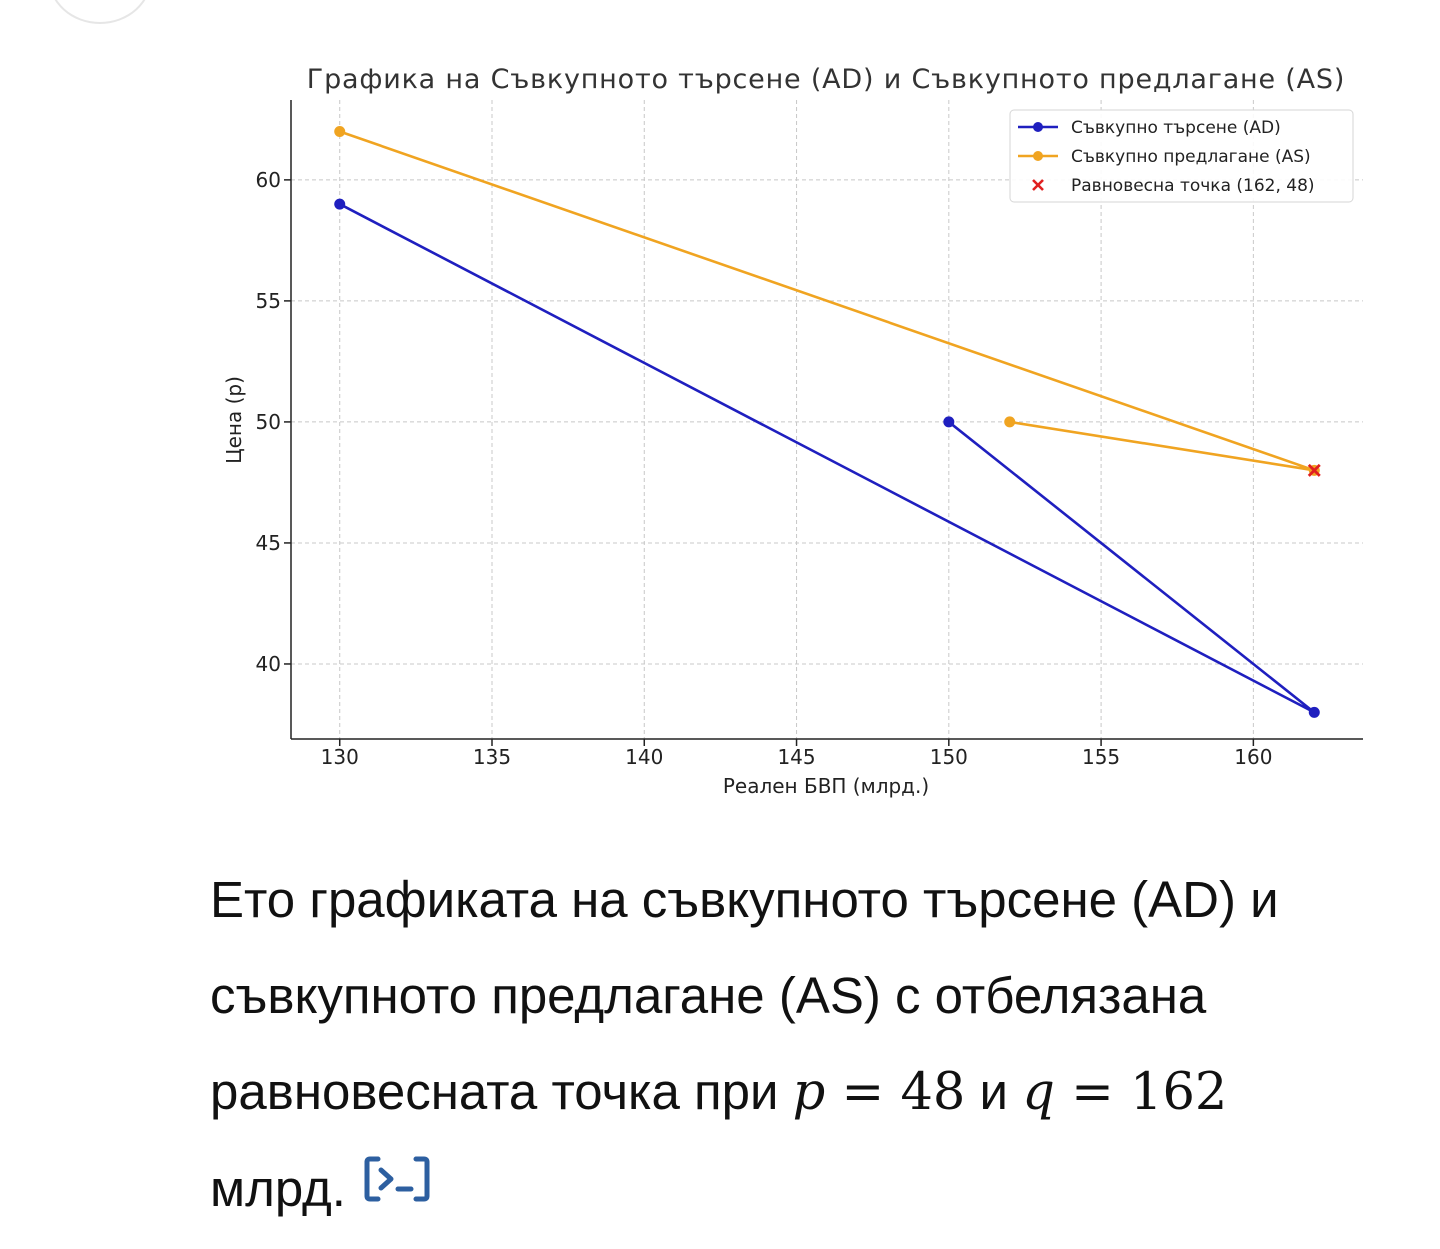 This screenshot has height=1249, width=1440. What do you see at coordinates (1253, 757) in the screenshot?
I see `x-tick-label: 160` at bounding box center [1253, 757].